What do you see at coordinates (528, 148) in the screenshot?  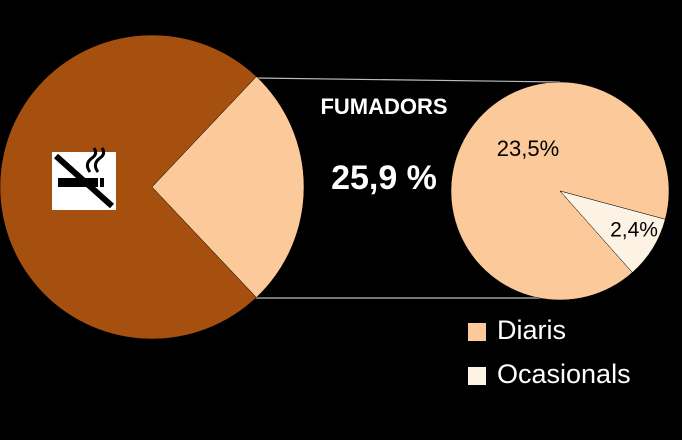 I see `value-label: 23,5%` at bounding box center [528, 148].